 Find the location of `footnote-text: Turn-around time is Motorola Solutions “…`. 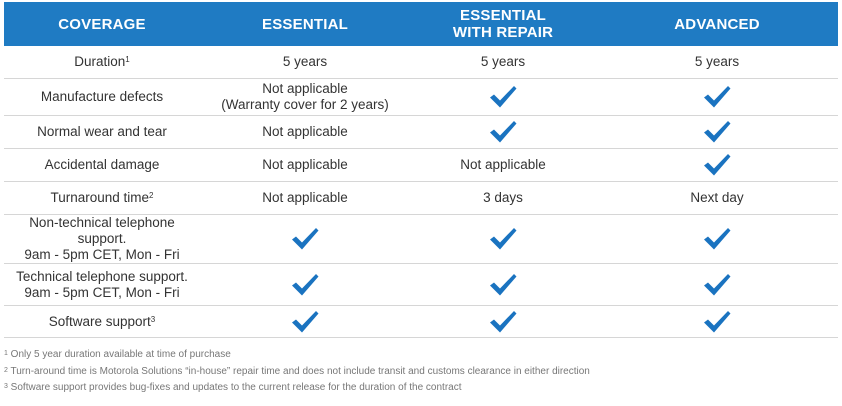

footnote-text: Turn-around time is Motorola Solutions “… is located at coordinates (298, 371).